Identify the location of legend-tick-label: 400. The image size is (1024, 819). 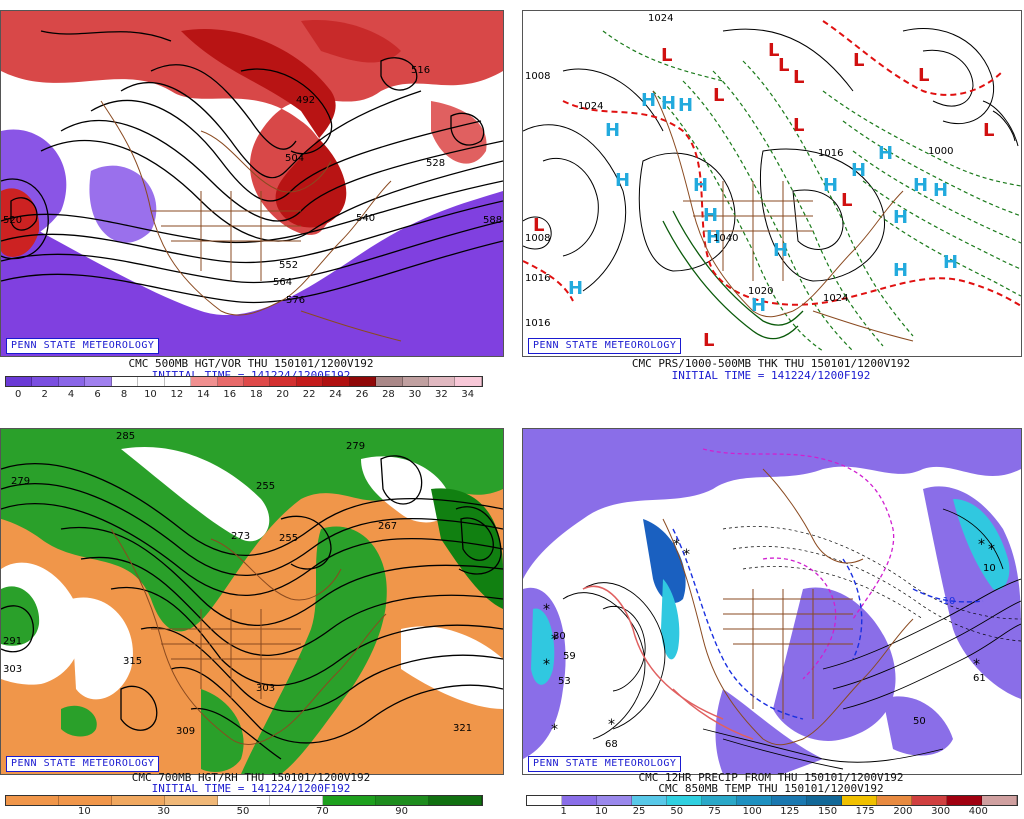
(978, 811).